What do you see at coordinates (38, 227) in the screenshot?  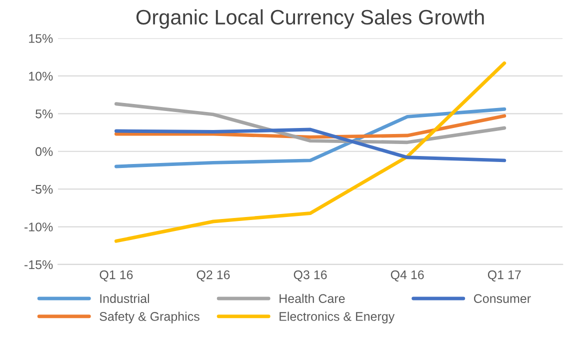 I see `y-tick-label: -10%` at bounding box center [38, 227].